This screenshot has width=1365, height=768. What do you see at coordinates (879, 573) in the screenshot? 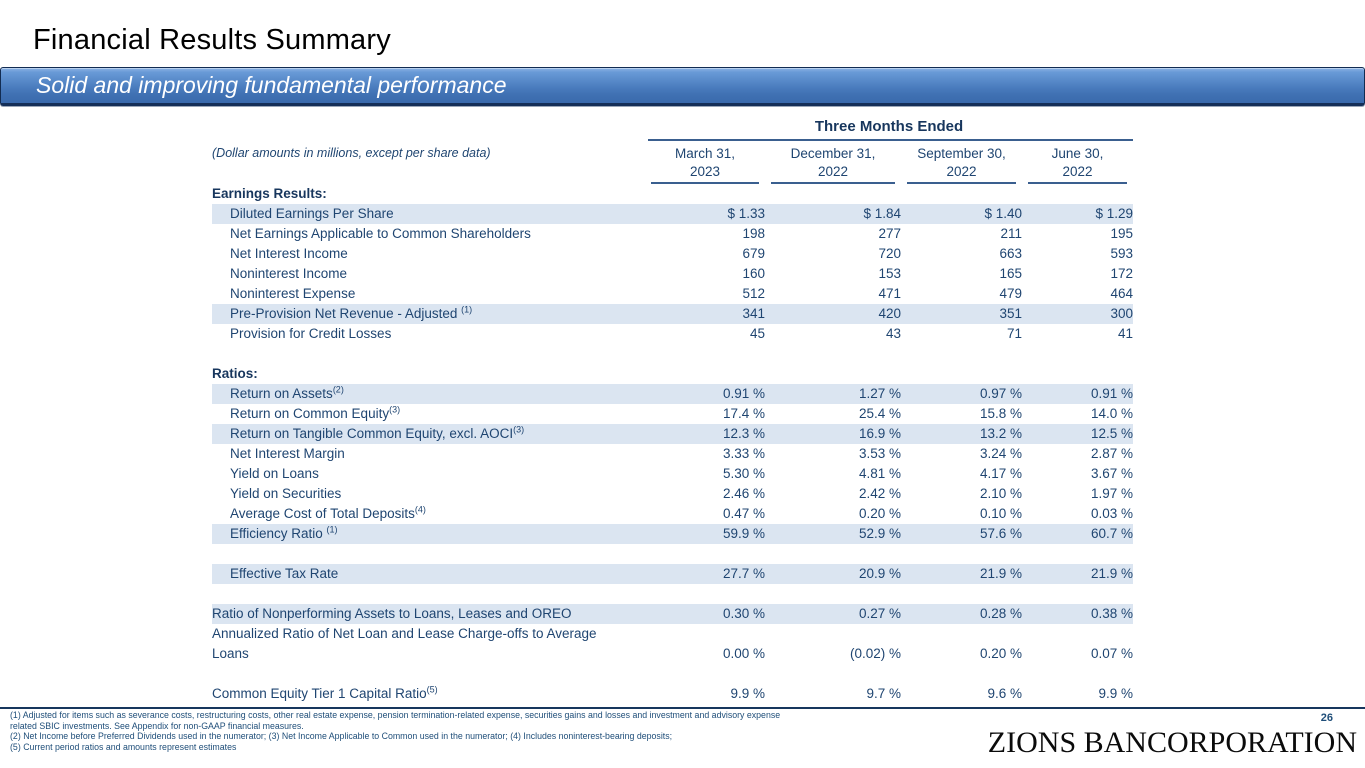
I see `cell-value: 20.9 %` at bounding box center [879, 573].